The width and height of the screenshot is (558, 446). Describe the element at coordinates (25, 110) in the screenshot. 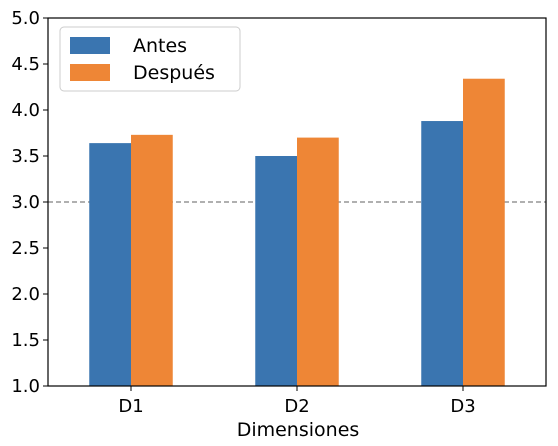

I see `y-tick-label: 4.0` at that location.